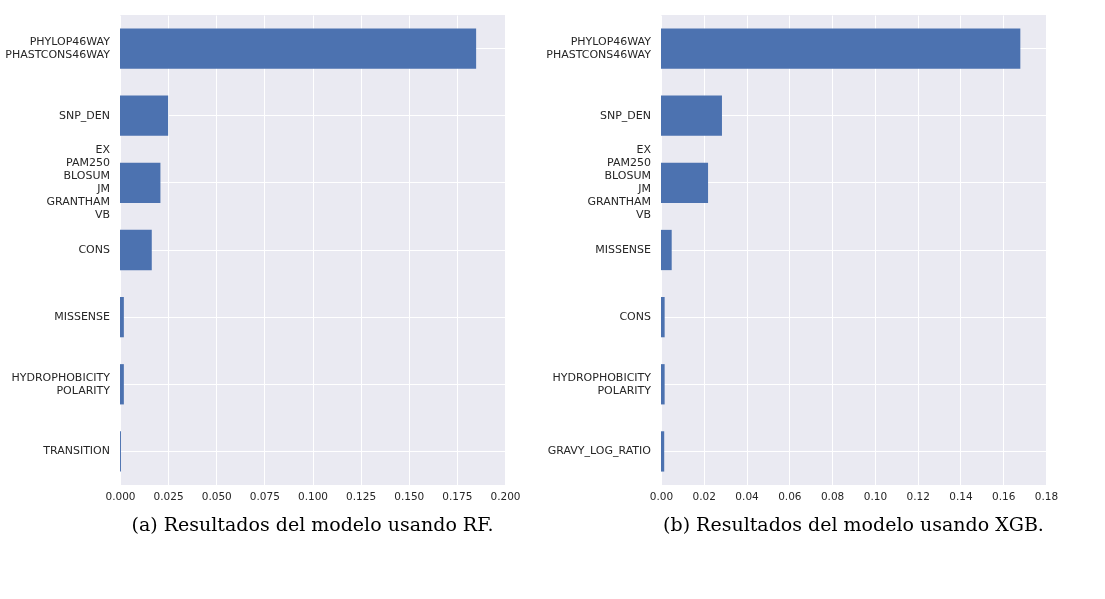 This screenshot has width=1105, height=599. What do you see at coordinates (747, 495) in the screenshot?
I see `x-tick-label: 0.04` at bounding box center [747, 495].